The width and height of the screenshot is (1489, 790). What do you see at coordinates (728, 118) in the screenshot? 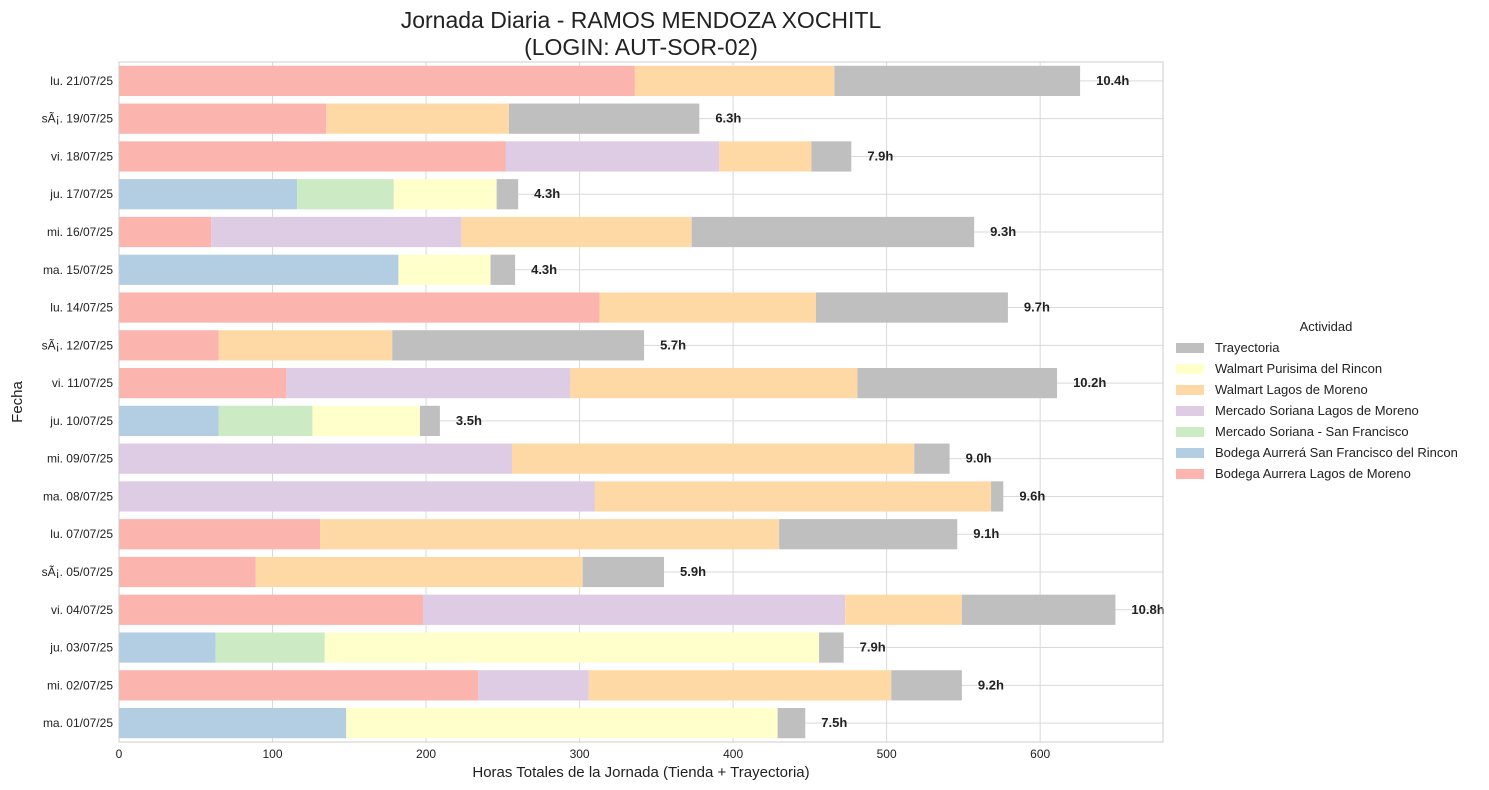
I see `bar-total-label: 6.3h` at bounding box center [728, 118].